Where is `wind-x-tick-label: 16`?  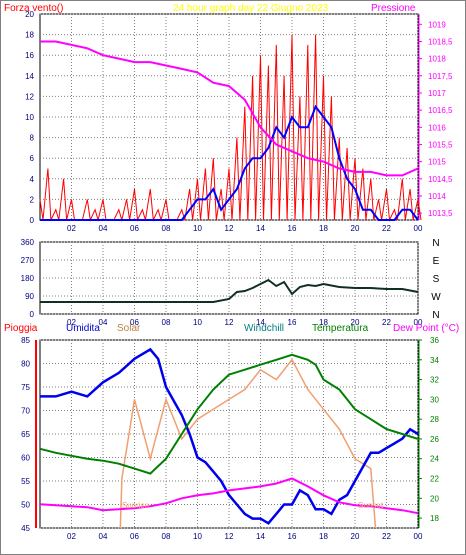 wind-x-tick-label: 16 is located at coordinates (292, 228).